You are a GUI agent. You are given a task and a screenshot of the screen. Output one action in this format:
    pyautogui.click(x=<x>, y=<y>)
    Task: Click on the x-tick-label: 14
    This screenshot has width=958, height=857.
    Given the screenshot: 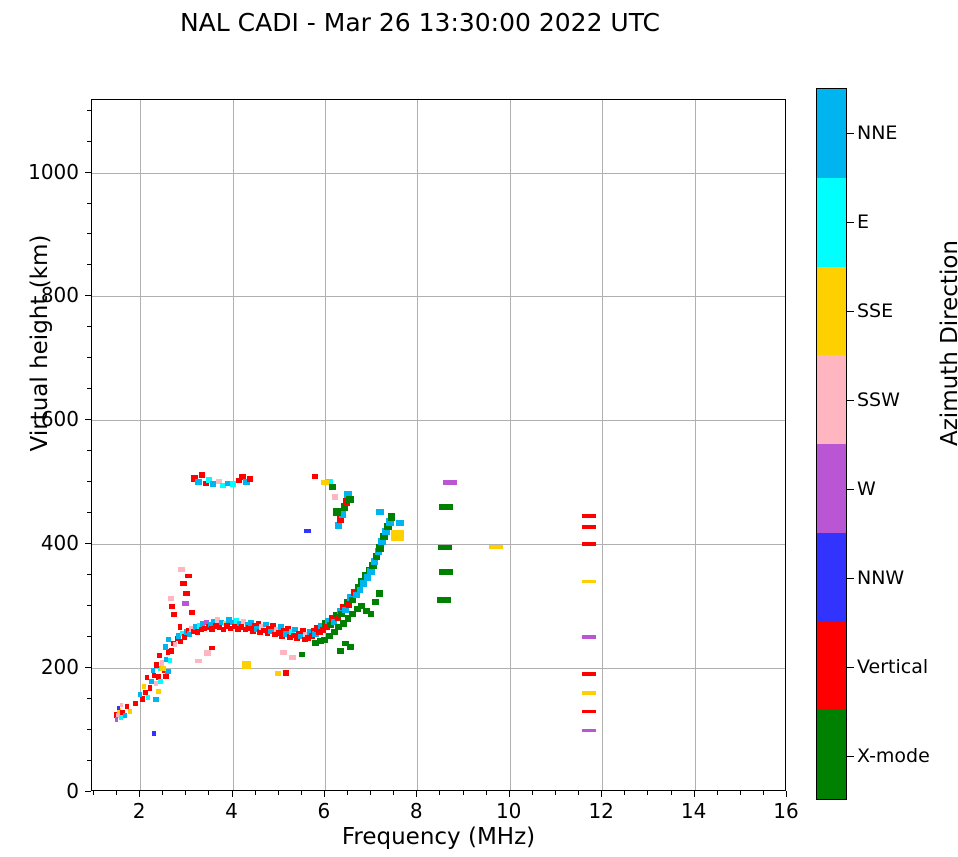 What is the action you would take?
    pyautogui.click(x=693, y=811)
    